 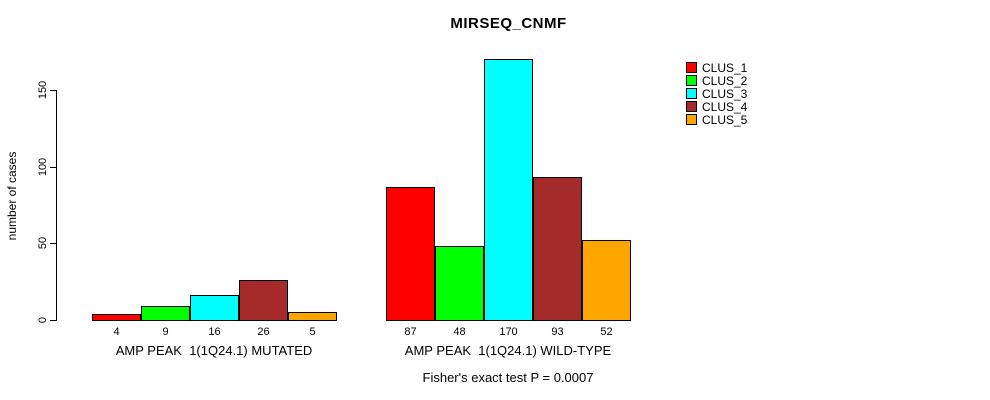 What do you see at coordinates (459, 283) in the screenshot?
I see `bar-clus_2-group2` at bounding box center [459, 283].